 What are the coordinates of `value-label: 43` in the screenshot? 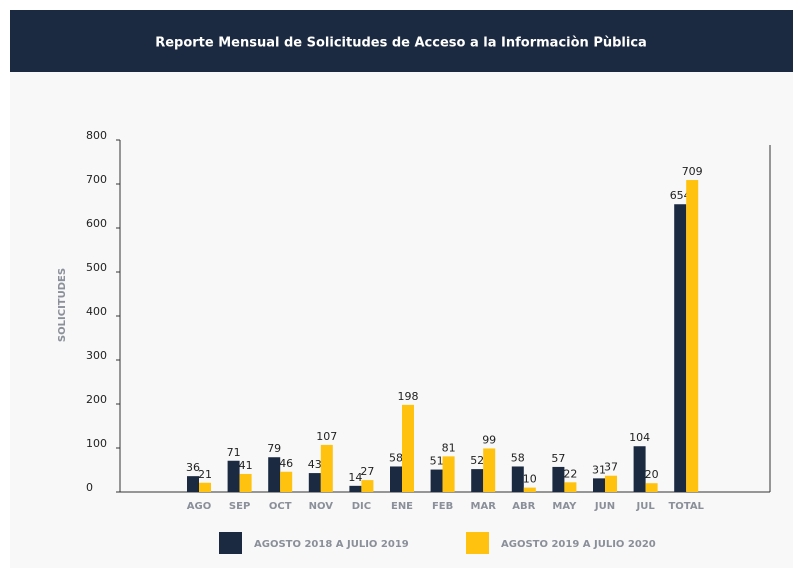 It's located at (315, 464).